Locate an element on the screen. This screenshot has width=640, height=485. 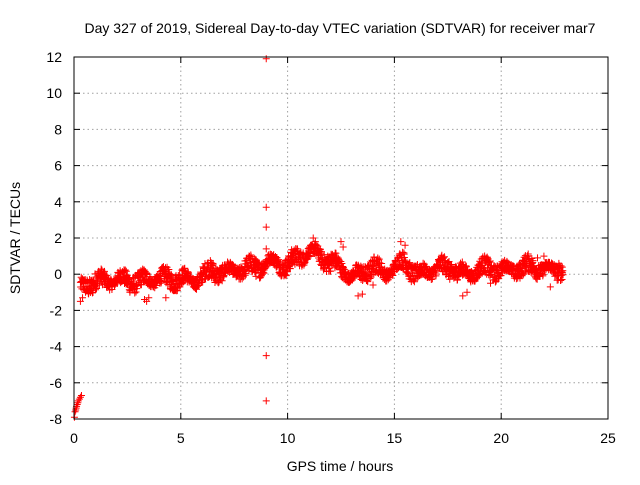
y-tick-label: 10 is located at coordinates (54, 93).